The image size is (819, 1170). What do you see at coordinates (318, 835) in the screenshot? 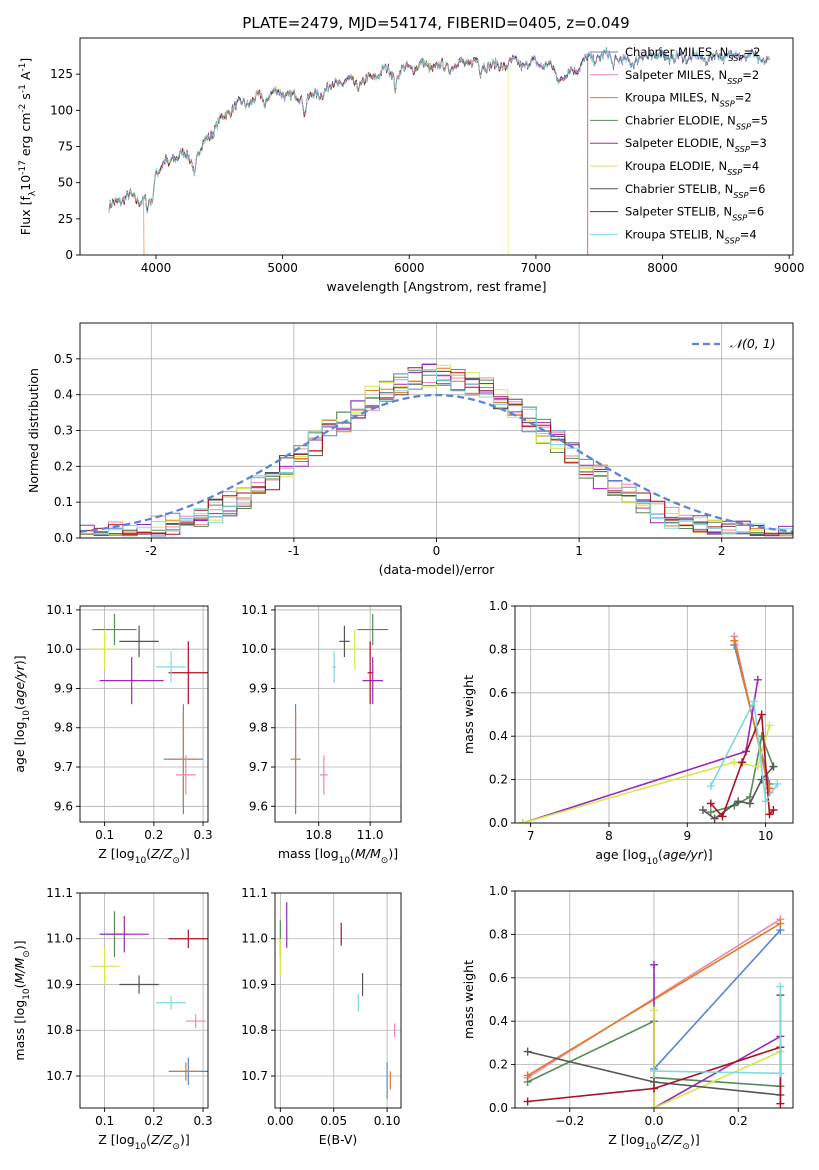
I see `xtick-label: 10.8` at bounding box center [318, 835].